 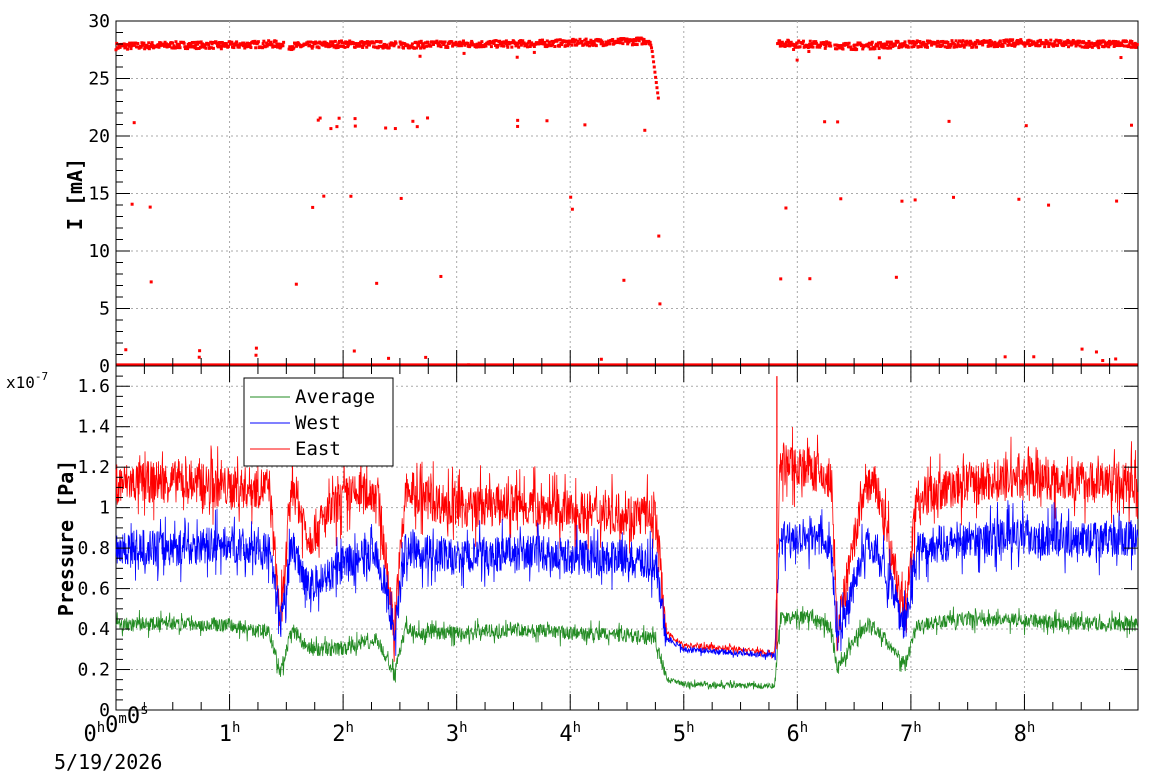 I want to click on x-hour-label: 6h, so click(x=797, y=733).